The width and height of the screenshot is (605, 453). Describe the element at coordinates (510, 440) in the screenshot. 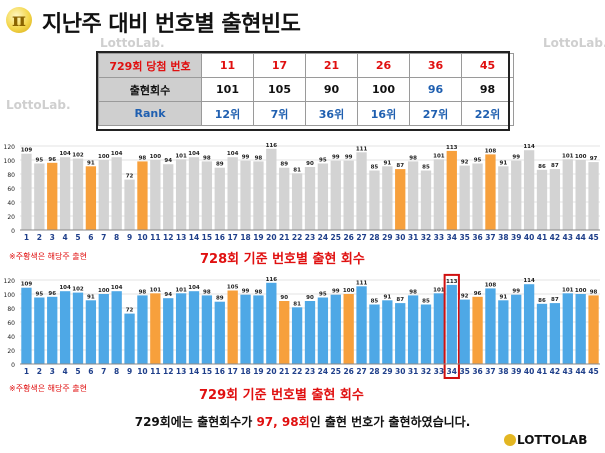

I see `brand-logo-icon` at that location.